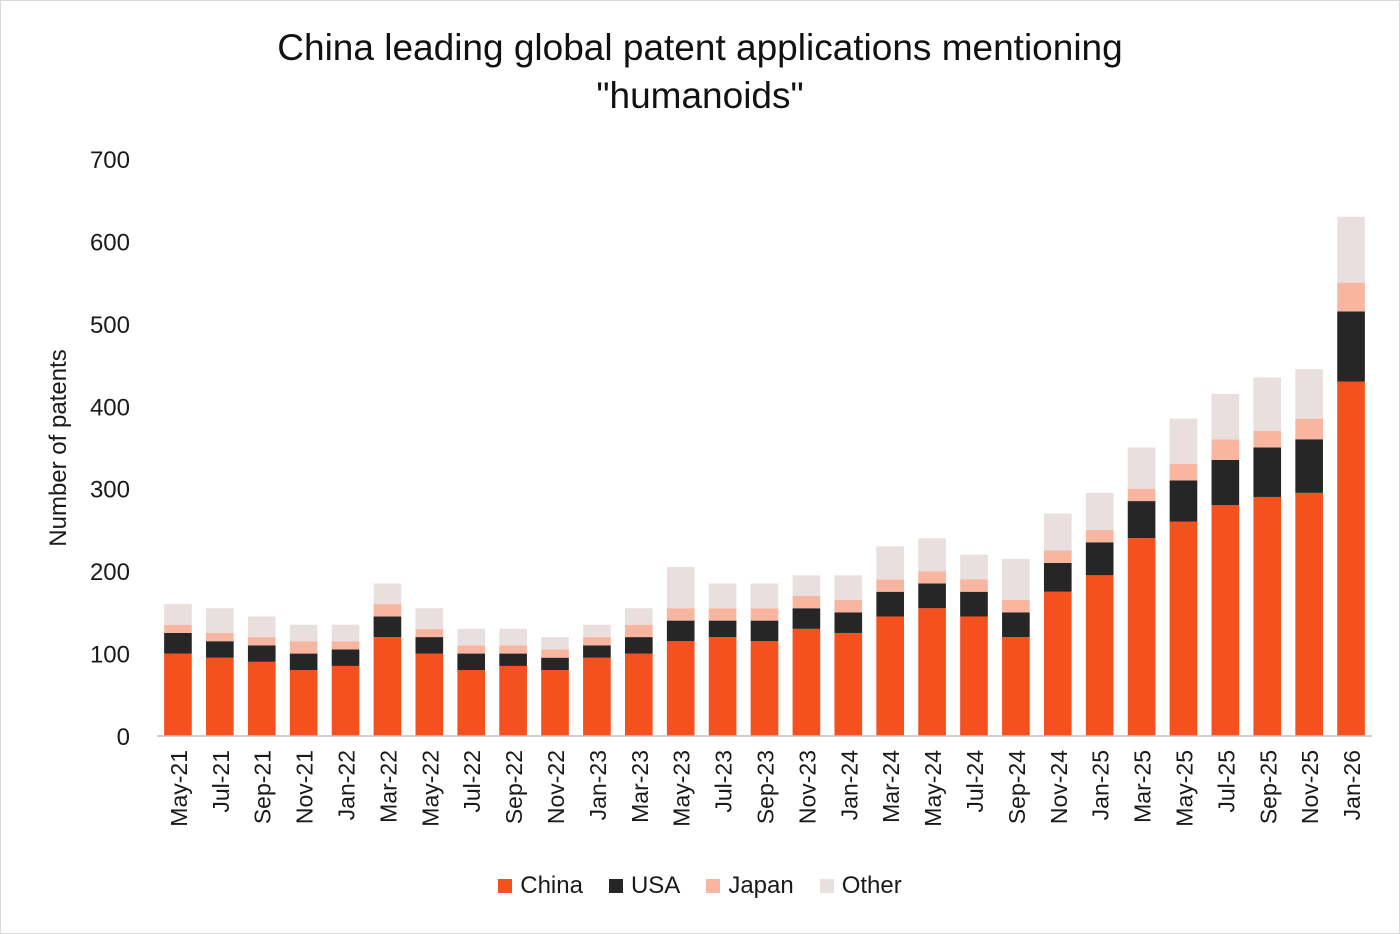 The height and width of the screenshot is (934, 1400). I want to click on x-tick-label: Sep-25, so click(1268, 787).